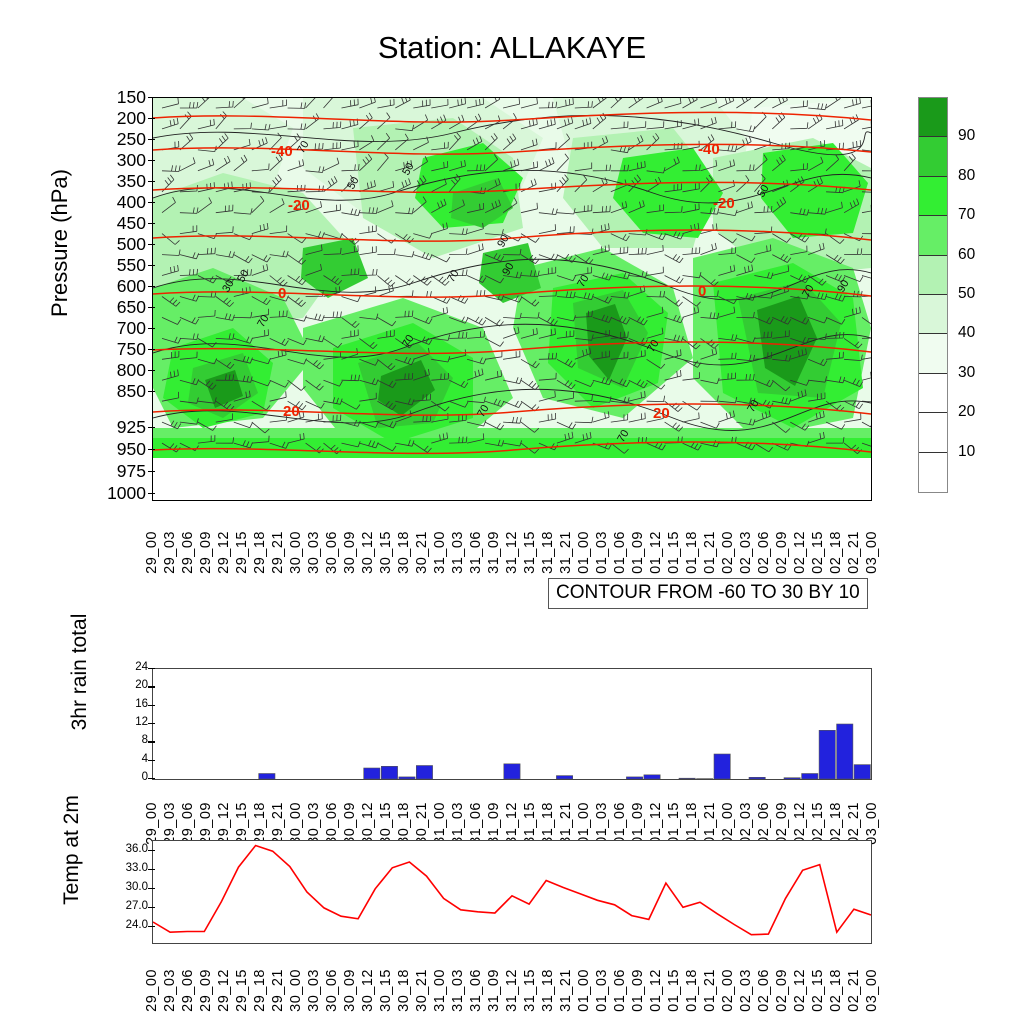 The image size is (1024, 1024). I want to click on time-tick-temp-01_21: 01_21, so click(710, 990).